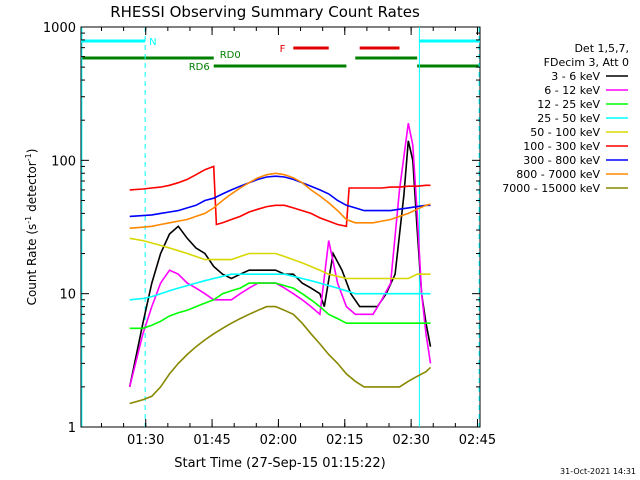 The height and width of the screenshot is (480, 640). What do you see at coordinates (551, 188) in the screenshot?
I see `legend-label: 7000 - 15000 keV` at bounding box center [551, 188].